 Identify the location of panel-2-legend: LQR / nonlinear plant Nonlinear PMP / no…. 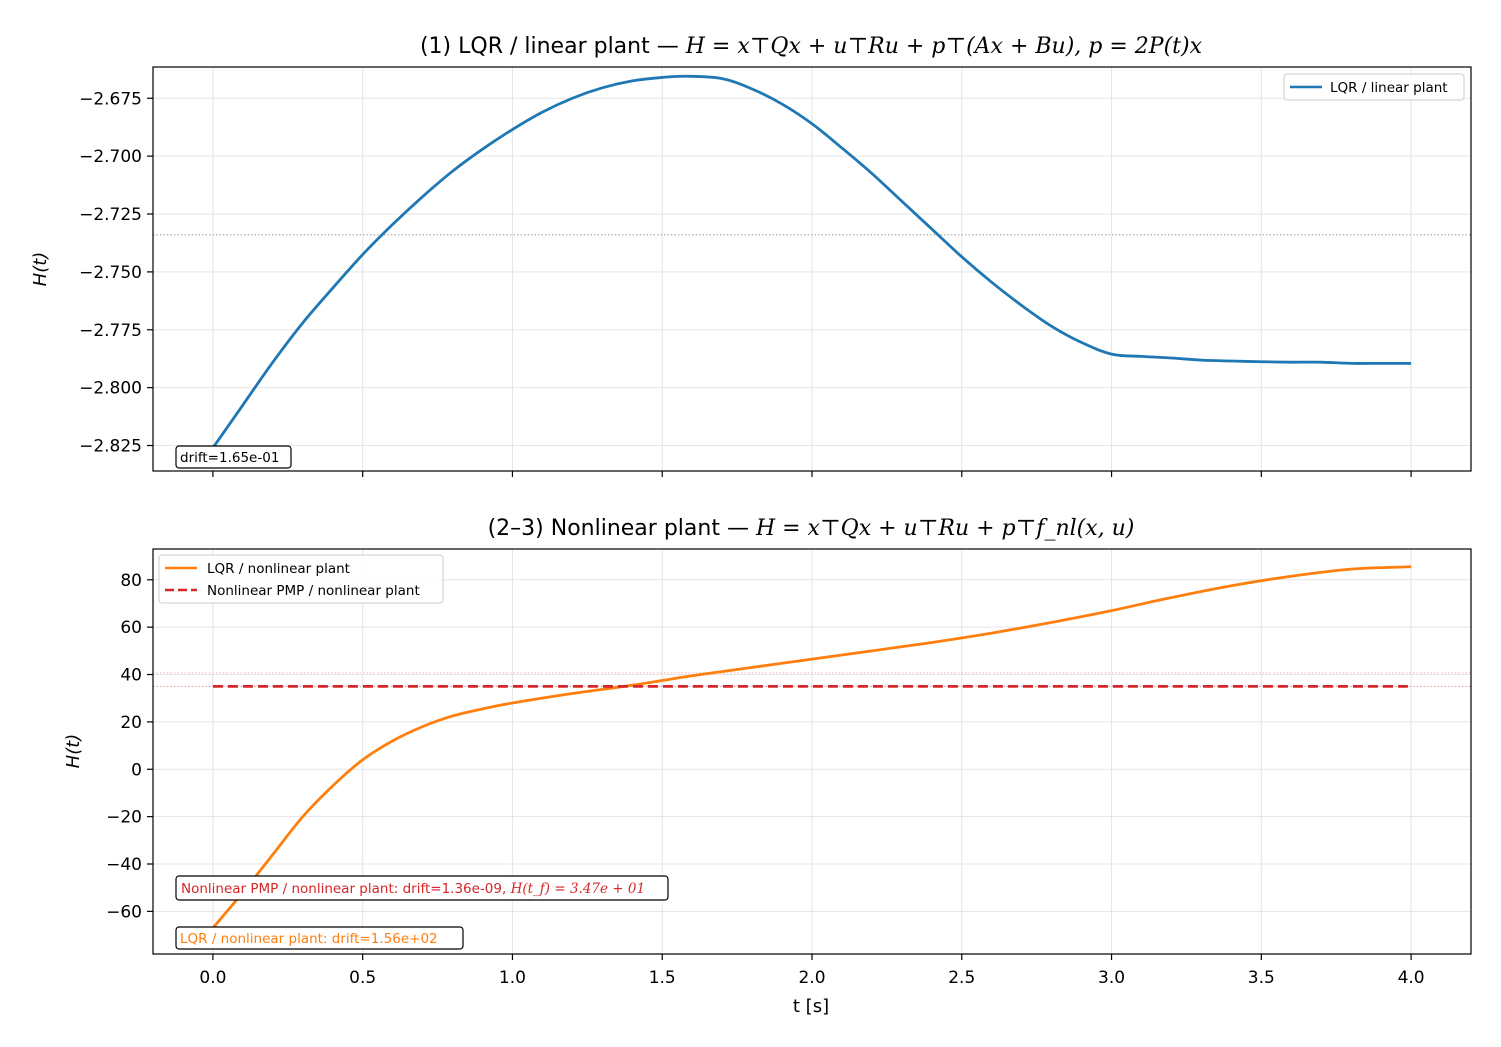
(301, 579).